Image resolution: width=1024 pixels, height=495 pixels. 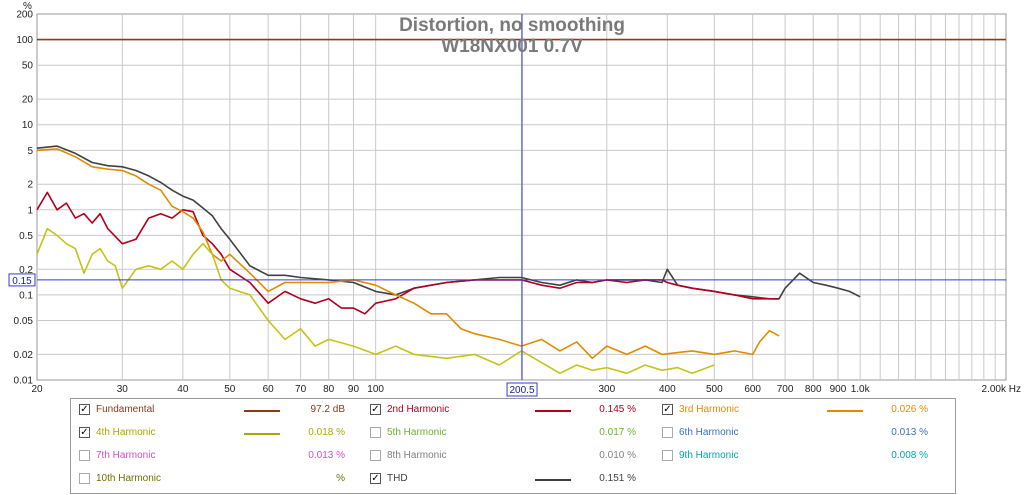 I want to click on cursor-x-readout-box, so click(x=522, y=389).